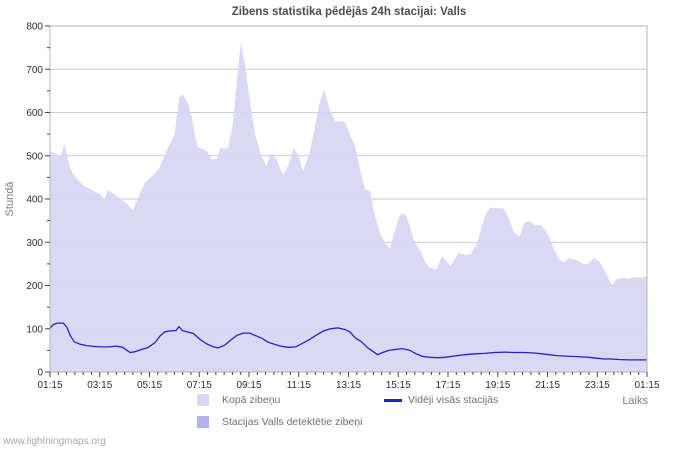 The height and width of the screenshot is (450, 700). Describe the element at coordinates (34, 243) in the screenshot. I see `y-tick-label: 300` at that location.